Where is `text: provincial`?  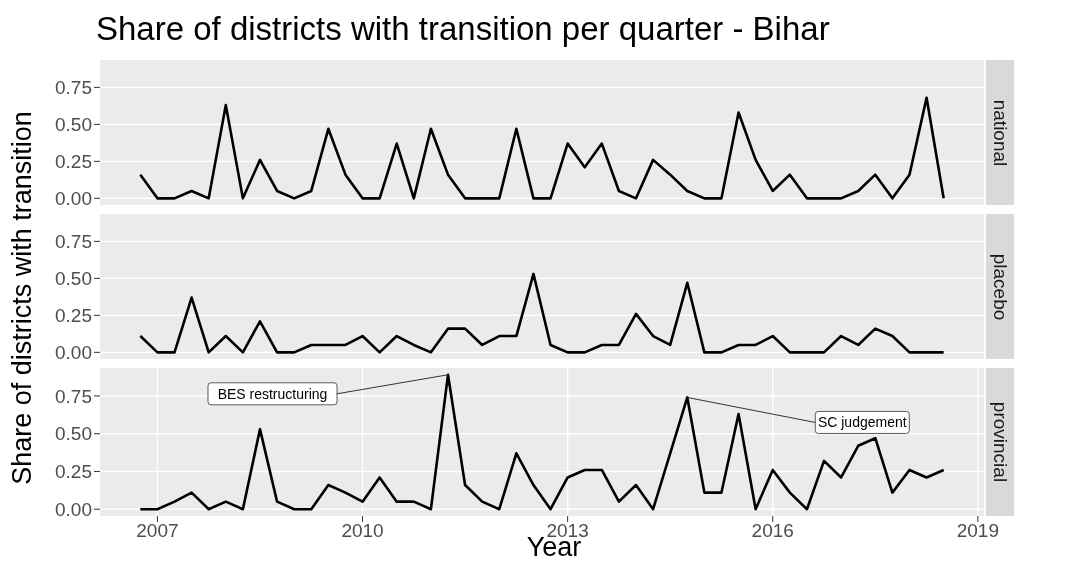 text: provincial is located at coordinates (1000, 442).